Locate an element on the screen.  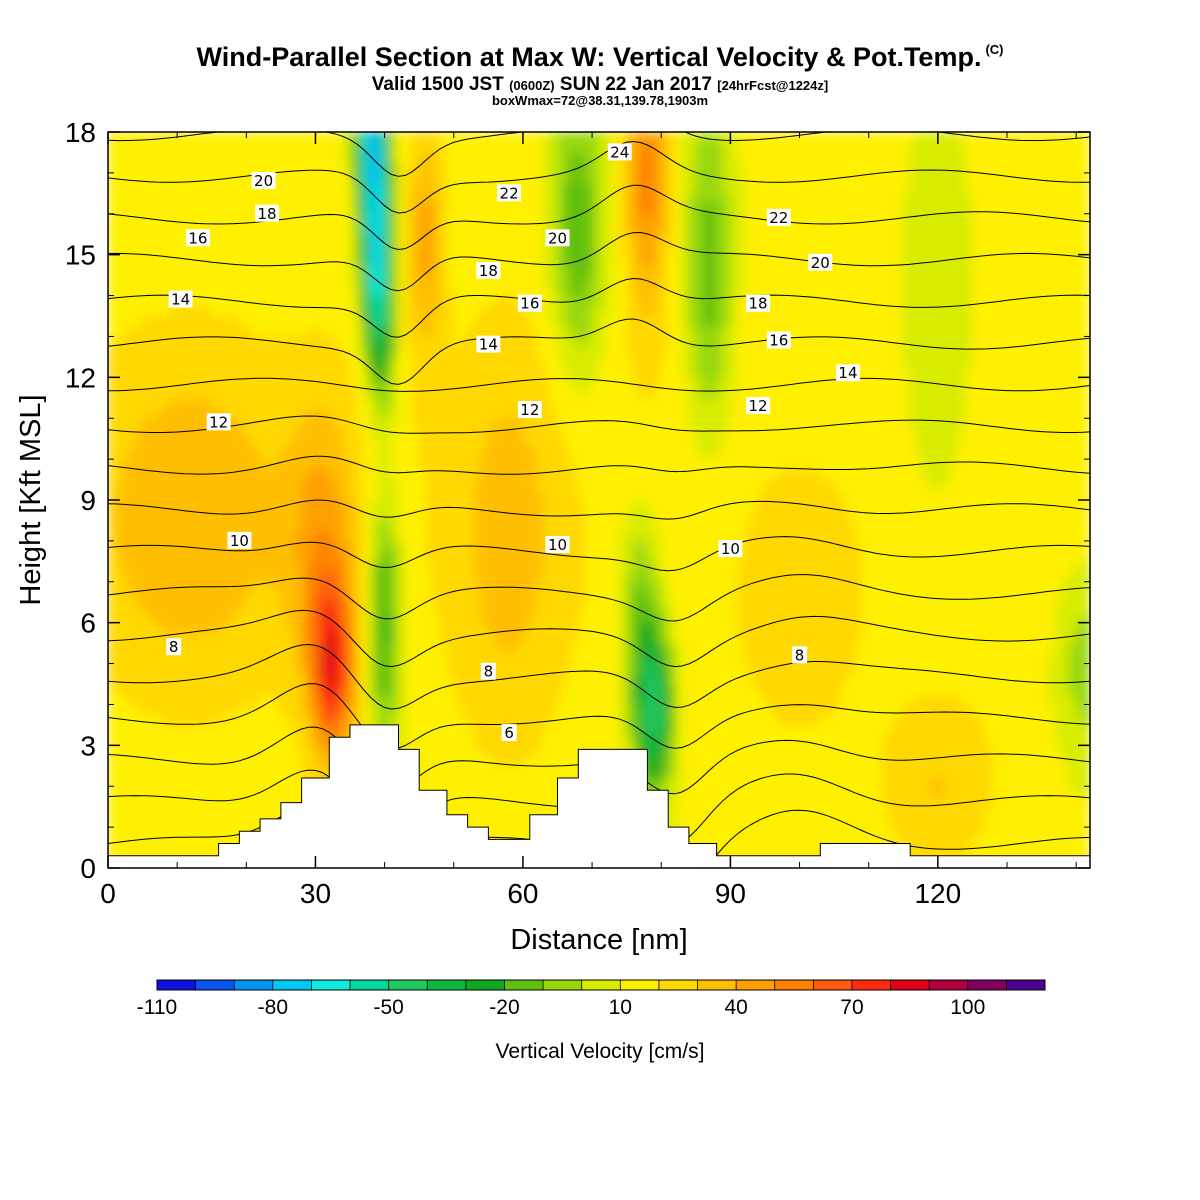
chart-title-mark: (C) is located at coordinates (994, 49).